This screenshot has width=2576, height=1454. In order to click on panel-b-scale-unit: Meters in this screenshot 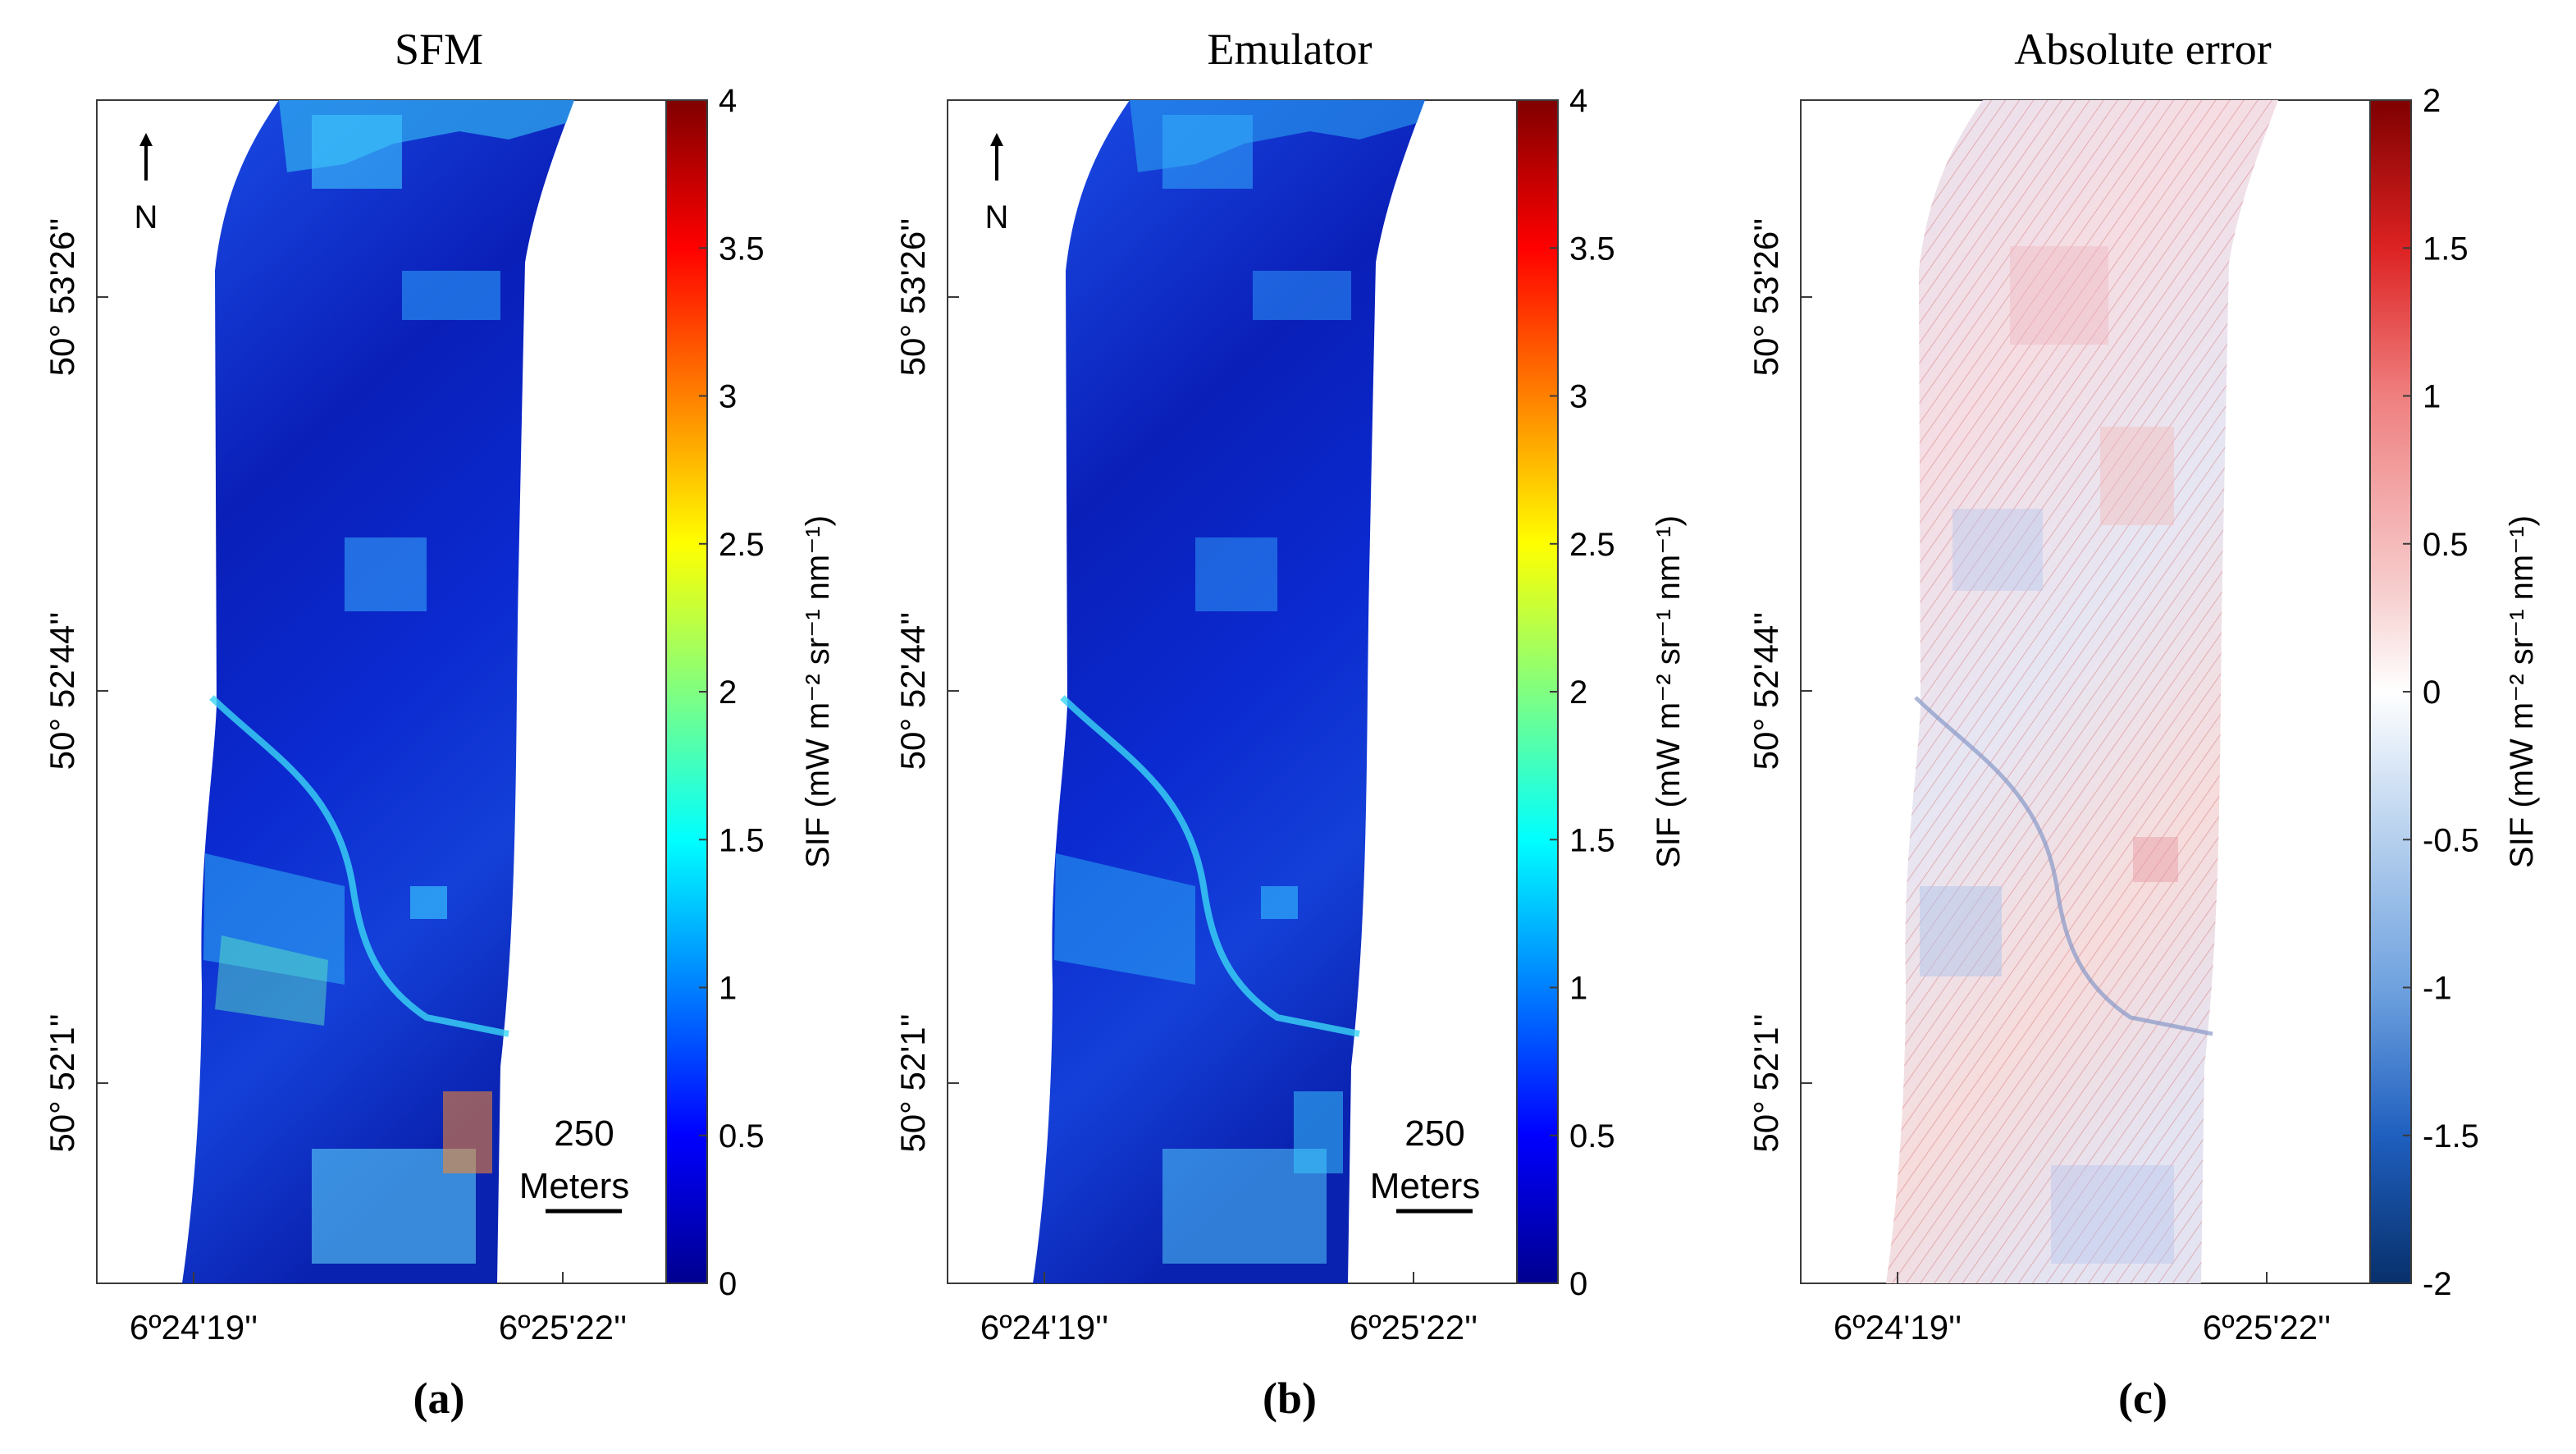, I will do `click(1425, 1186)`.